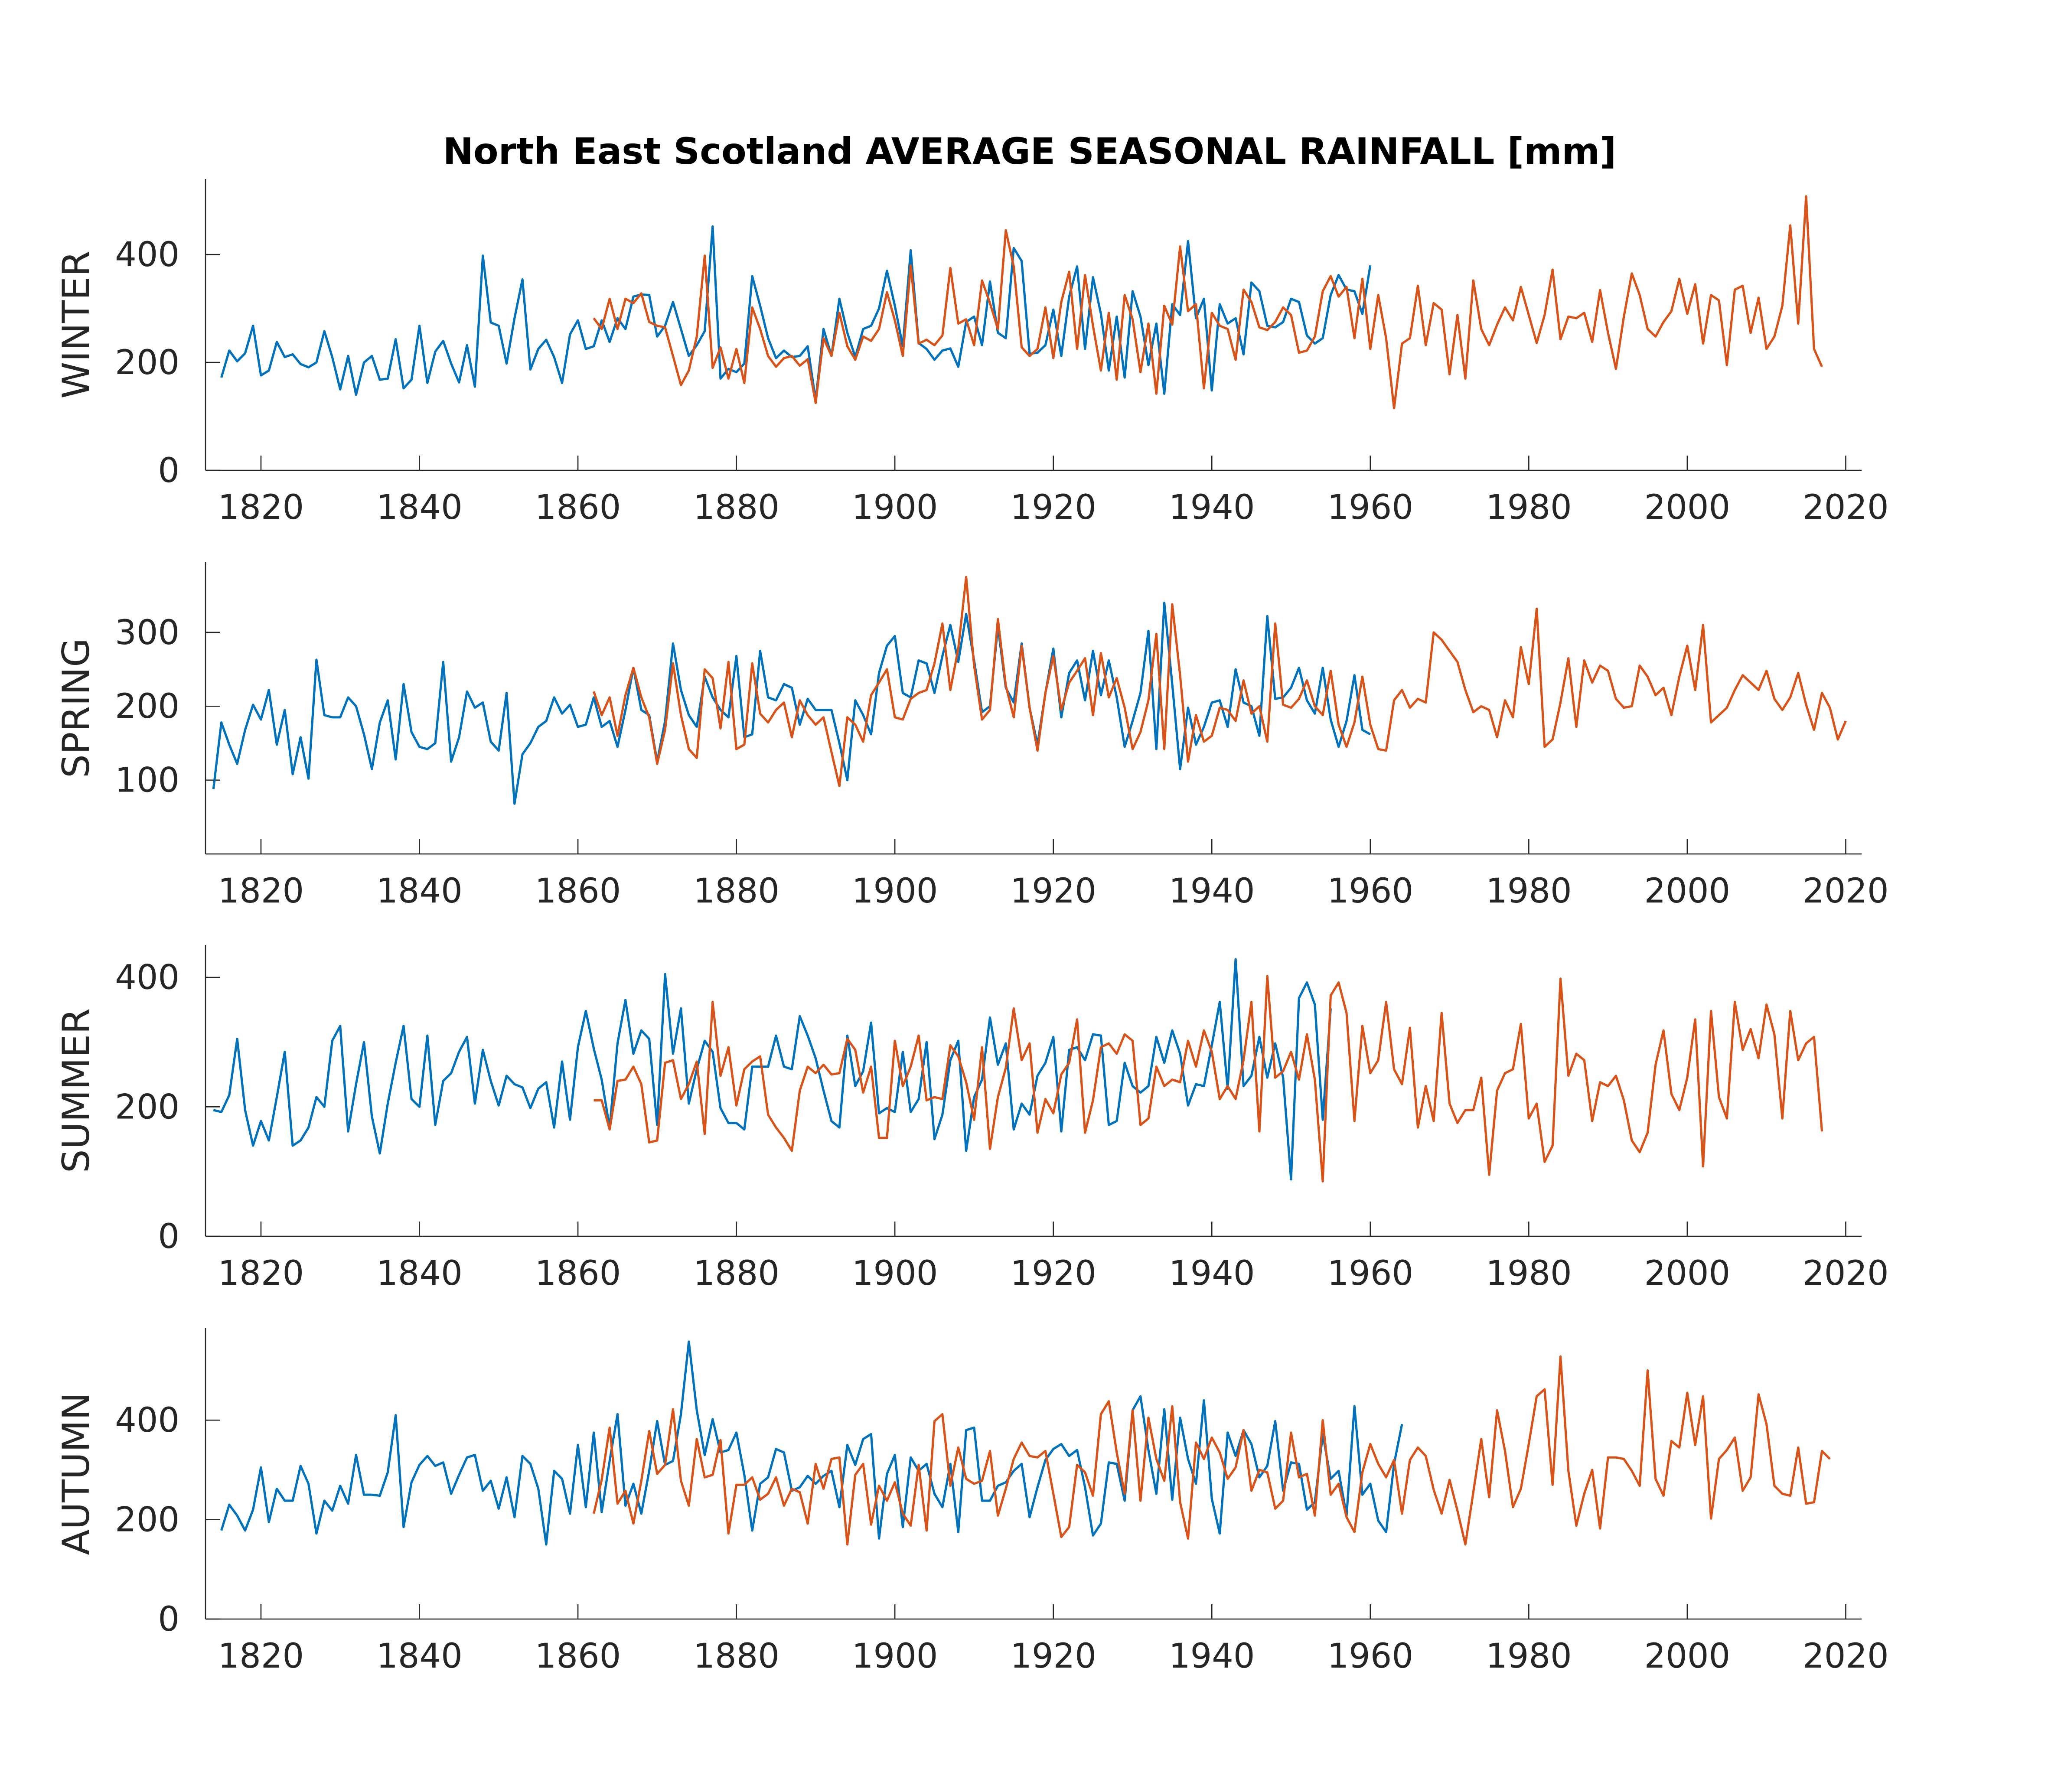 This screenshot has height=1792, width=2048. Describe the element at coordinates (168, 1619) in the screenshot. I see `autumn-y-tick-label: 0` at that location.